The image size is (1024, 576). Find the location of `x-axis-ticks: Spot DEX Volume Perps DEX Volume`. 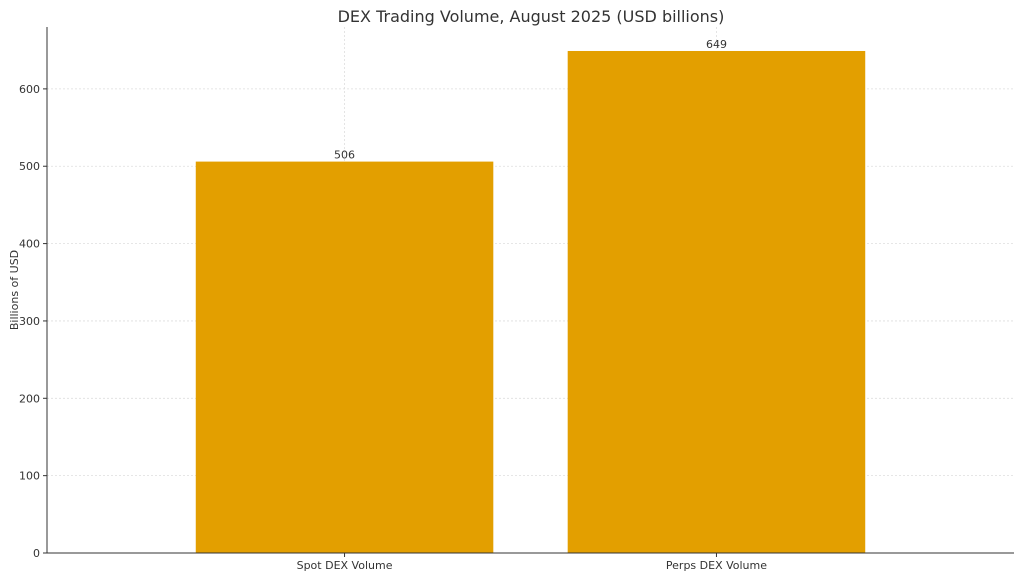

x-axis-ticks: Spot DEX Volume Perps DEX Volume is located at coordinates (532, 562).